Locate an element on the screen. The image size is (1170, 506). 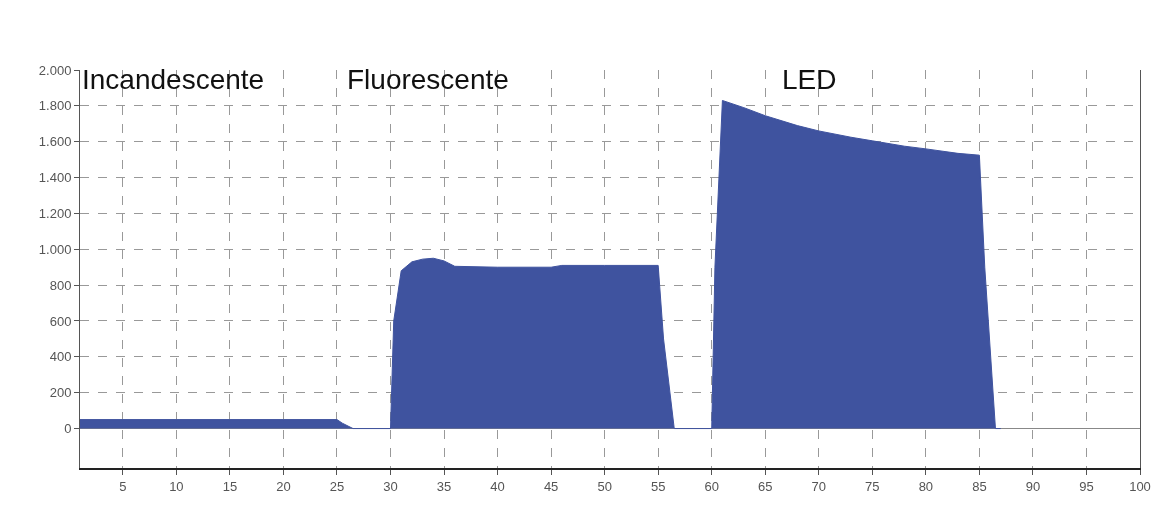
y-tick-label: 600 is located at coordinates (60, 321).